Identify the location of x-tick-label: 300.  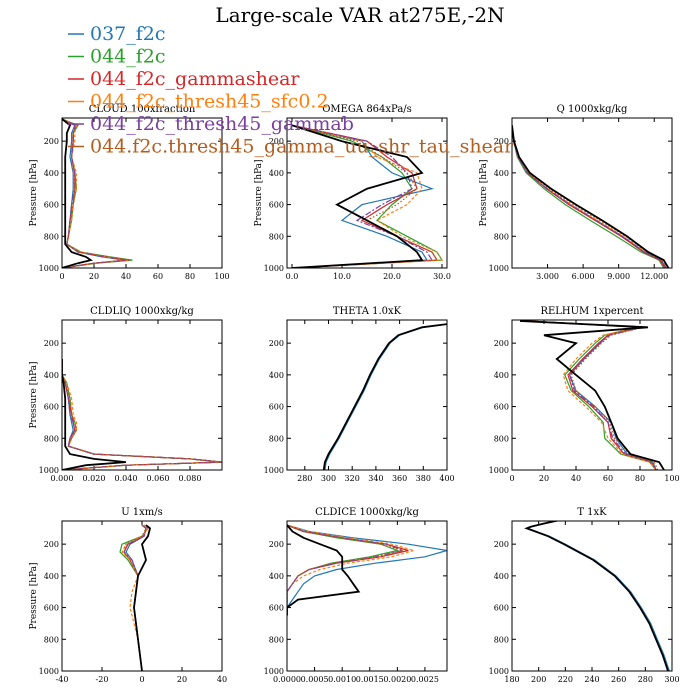
(671, 679).